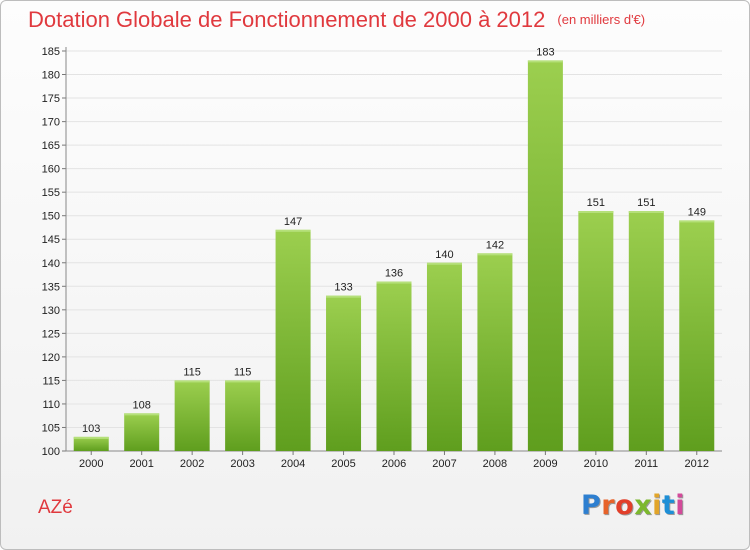 The height and width of the screenshot is (550, 750). I want to click on bar-2012, so click(697, 335).